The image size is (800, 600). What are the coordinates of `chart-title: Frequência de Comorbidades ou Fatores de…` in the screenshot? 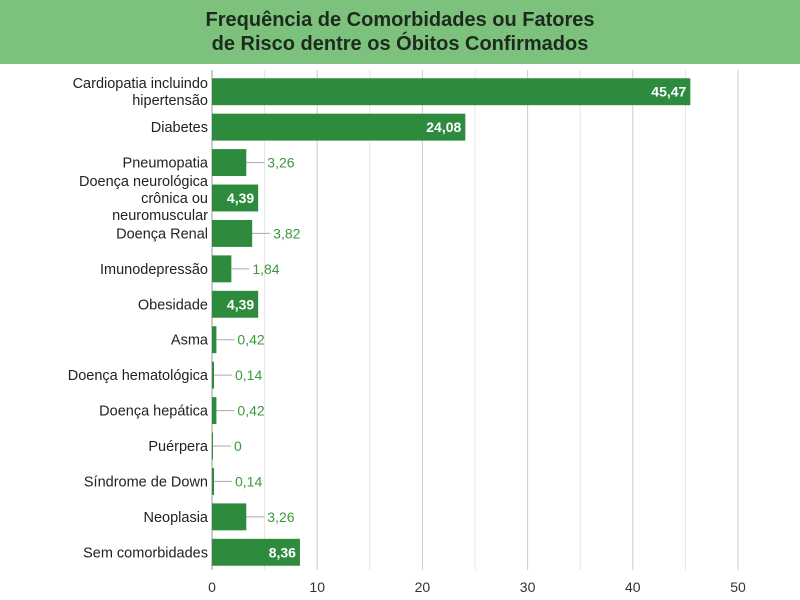 It's located at (400, 32).